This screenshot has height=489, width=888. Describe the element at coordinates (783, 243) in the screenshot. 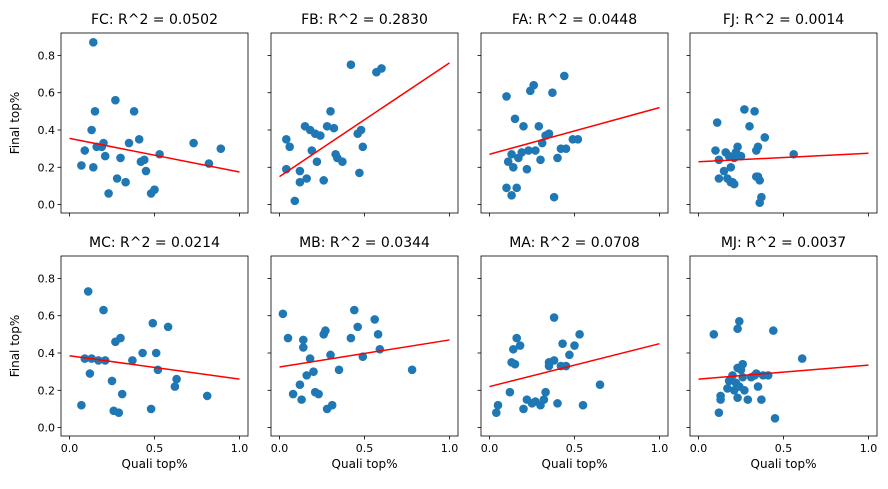

I see `subplot-title: MJ: R^2 = 0.0037` at that location.